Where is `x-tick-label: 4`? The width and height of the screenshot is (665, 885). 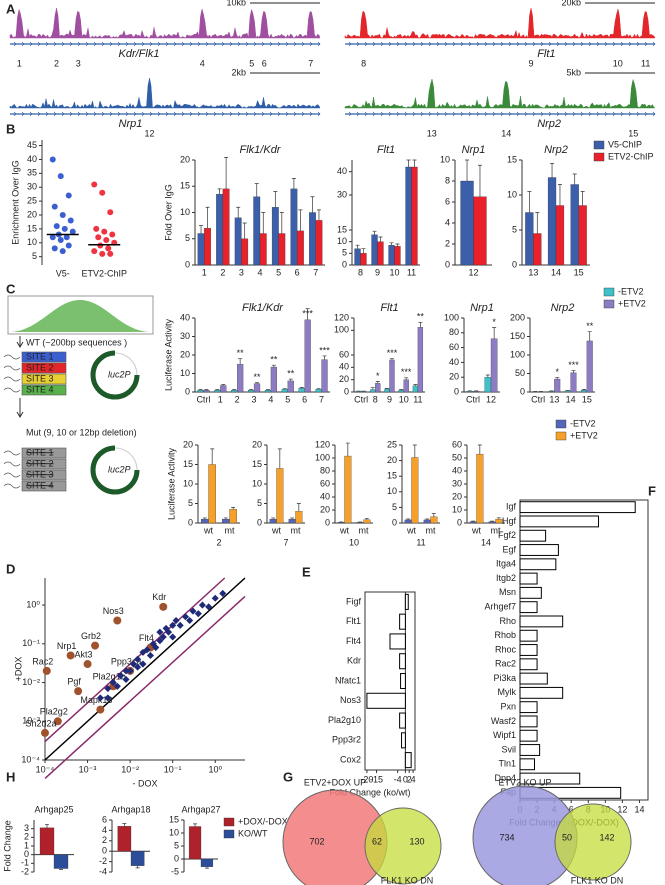
x-tick-label: 4 is located at coordinates (413, 779).